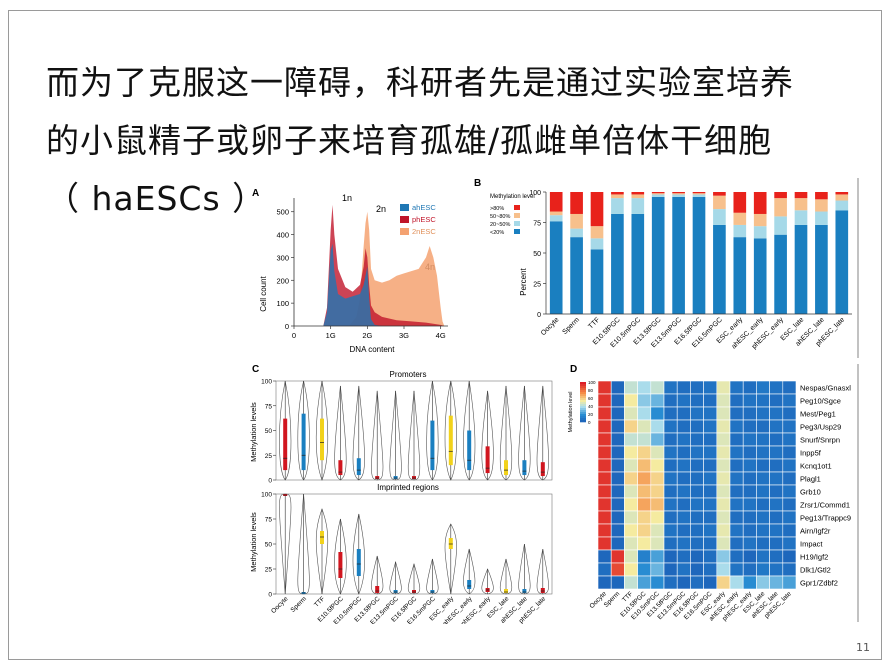 The height and width of the screenshot is (668, 890). What do you see at coordinates (537, 224) in the screenshot?
I see `y-tick-label: 75` at bounding box center [537, 224].